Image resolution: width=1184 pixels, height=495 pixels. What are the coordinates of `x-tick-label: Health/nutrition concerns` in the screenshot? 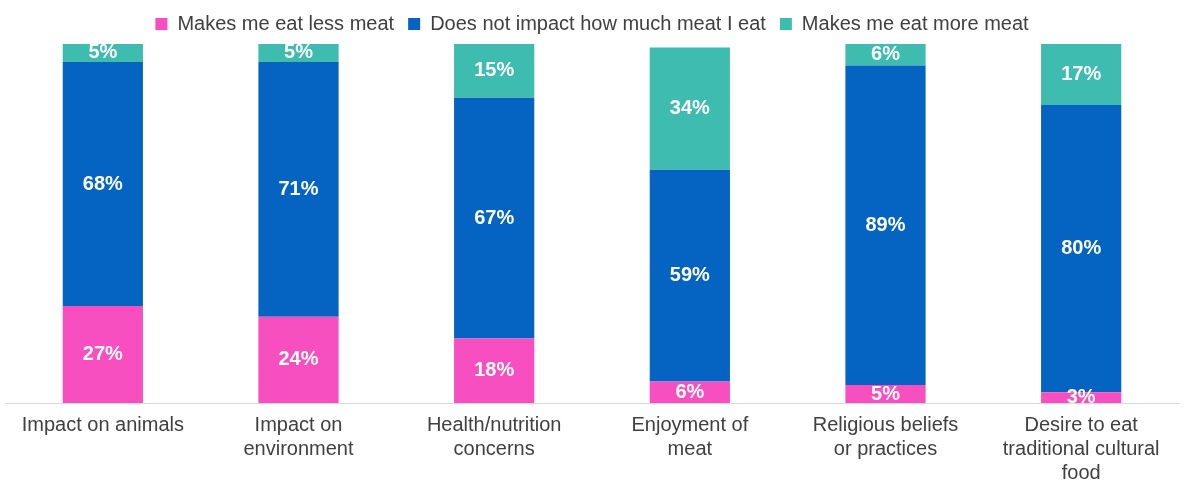 It's located at (494, 435).